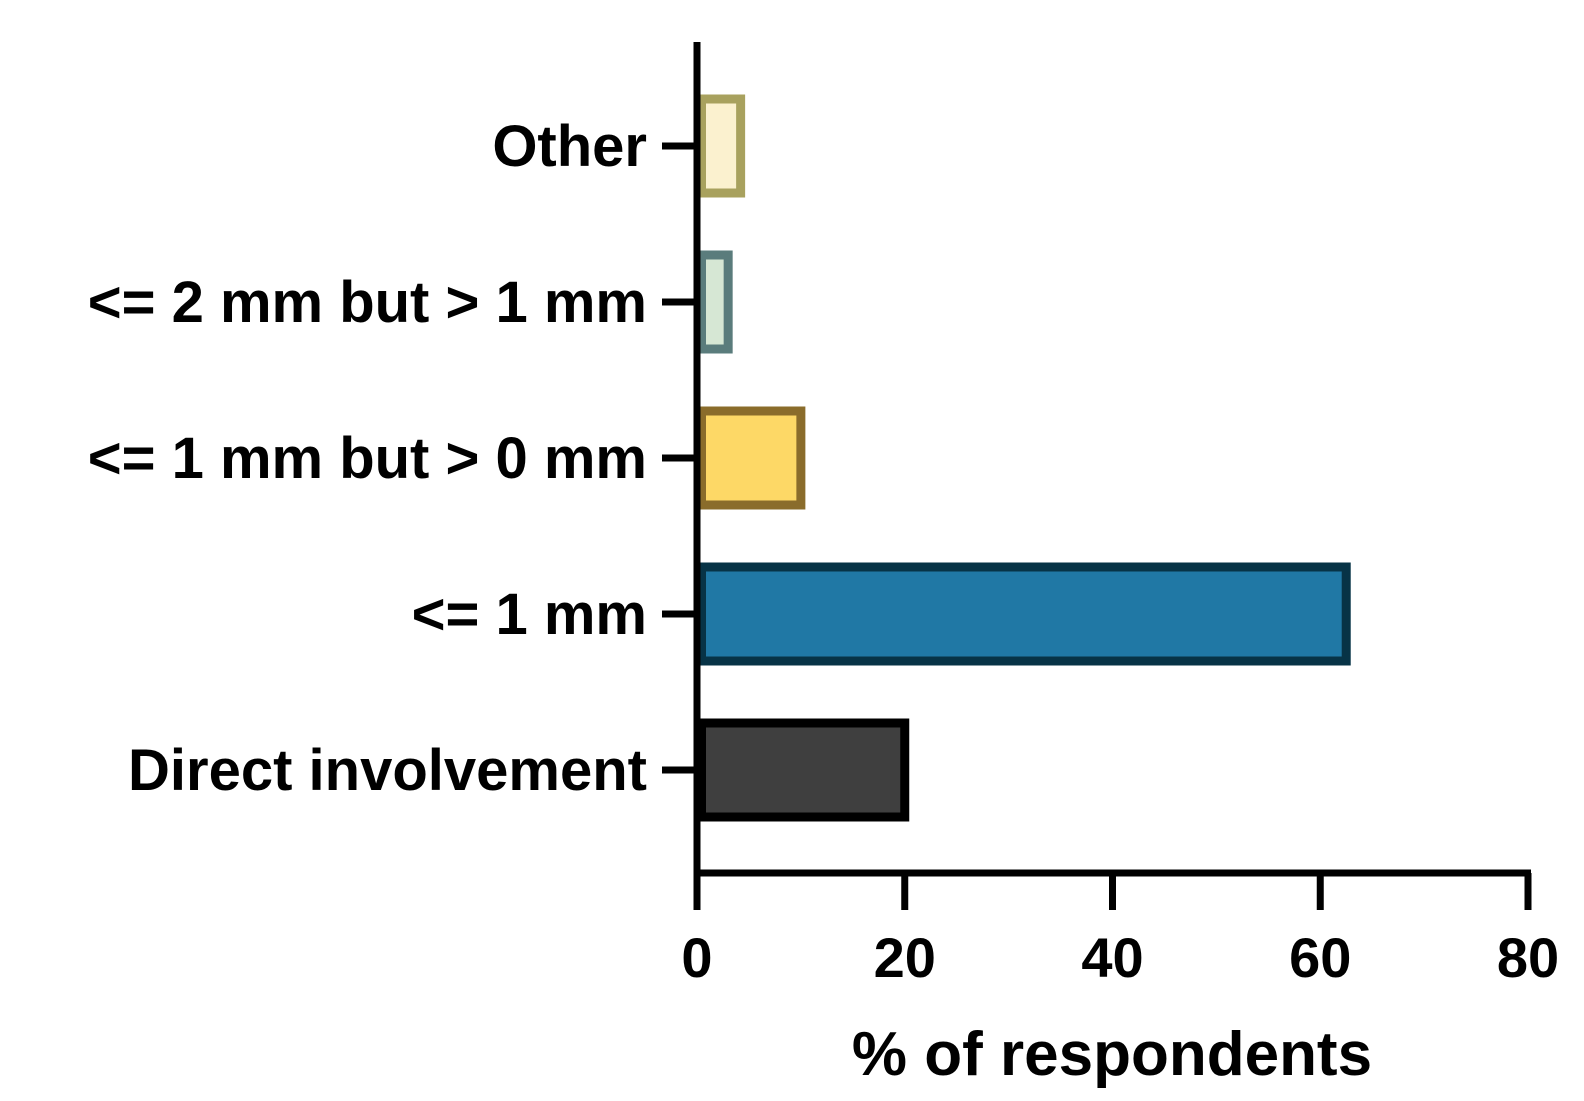  I want to click on category-label-1-mm-but-0-mm: <= 1 mm but > 0 mm, so click(367, 458).